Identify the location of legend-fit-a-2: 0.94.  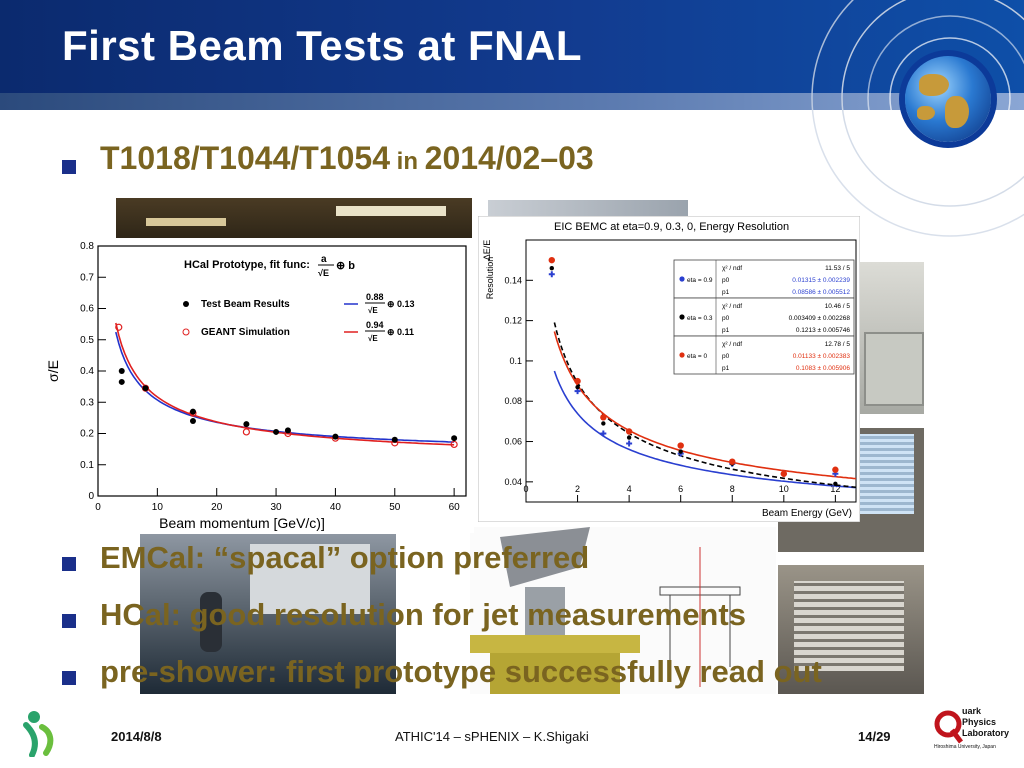
(375, 325).